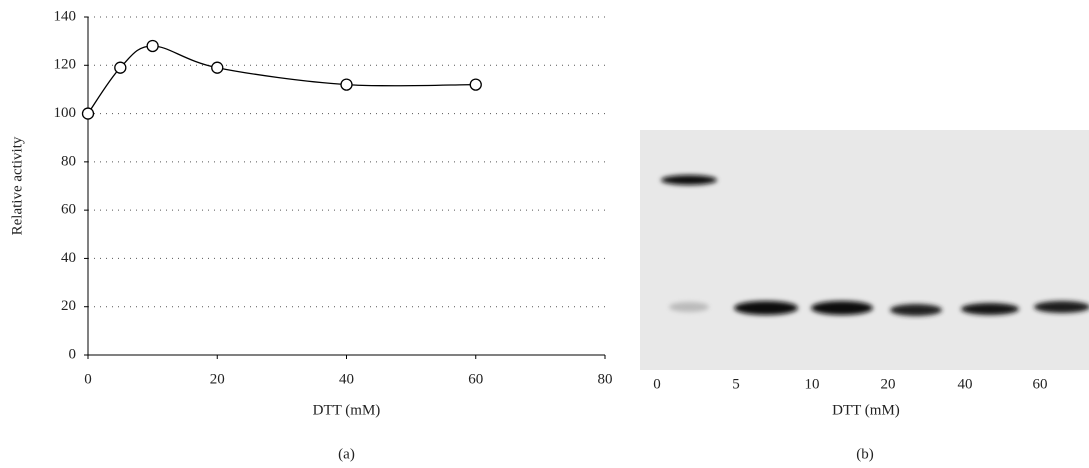  What do you see at coordinates (657, 384) in the screenshot?
I see `lane-label: 0` at bounding box center [657, 384].